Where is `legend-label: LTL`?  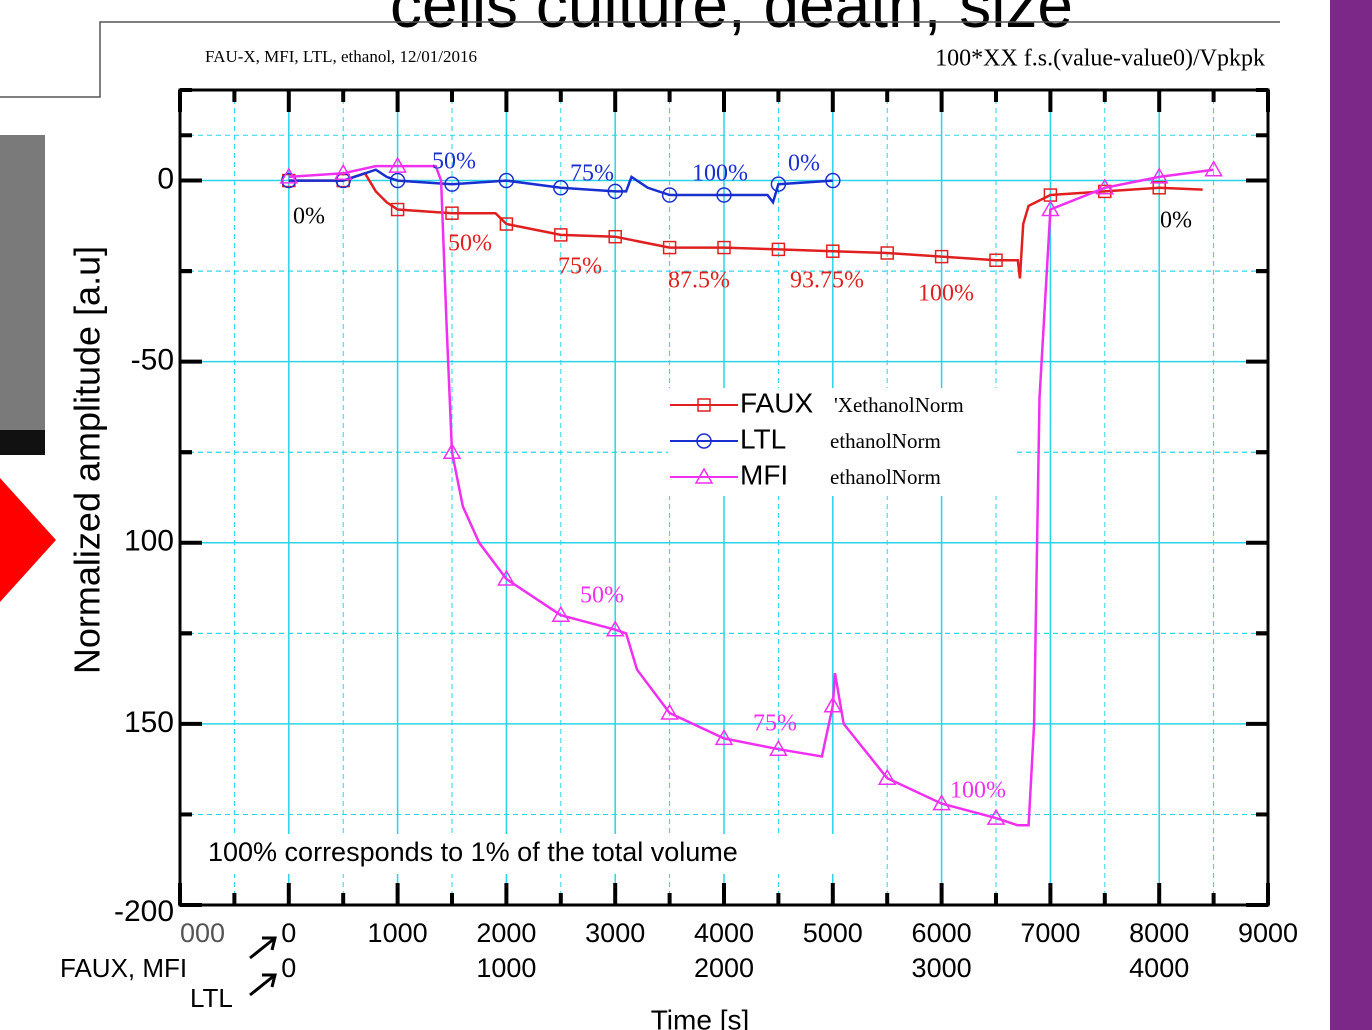 legend-label: LTL is located at coordinates (763, 438).